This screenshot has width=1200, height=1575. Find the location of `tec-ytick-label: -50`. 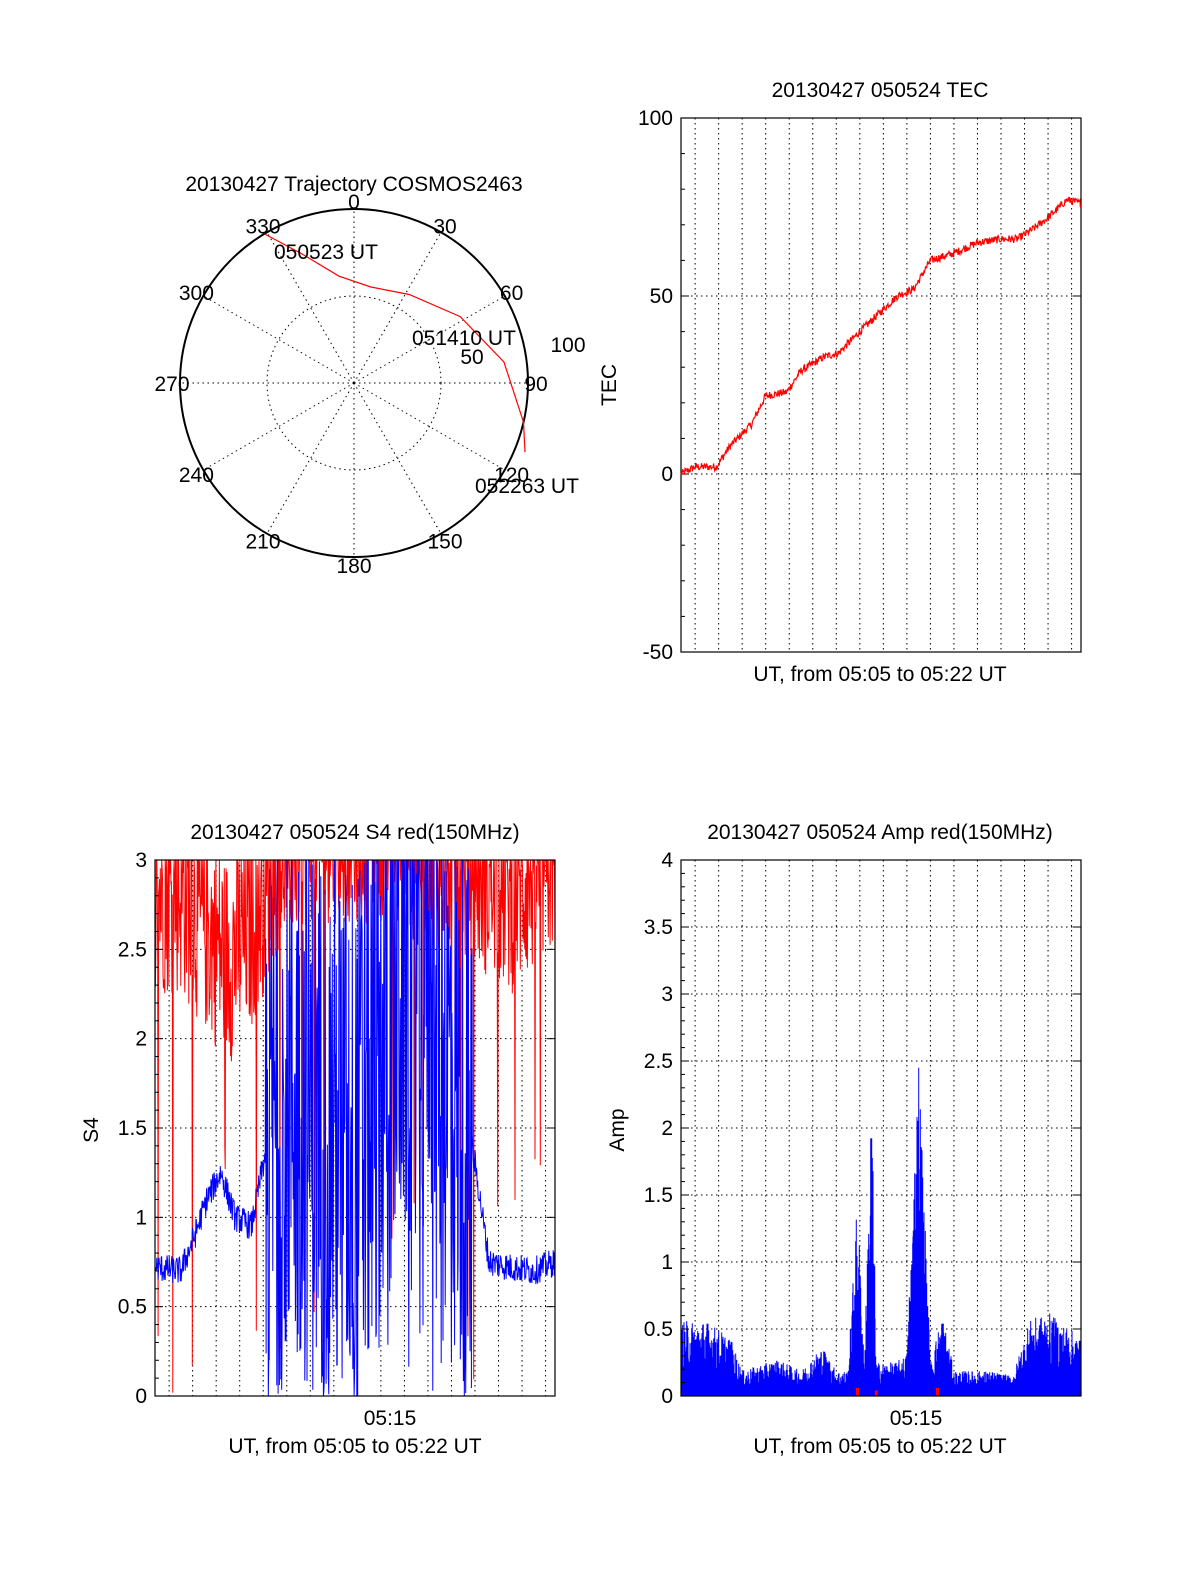

tec-ytick-label: -50 is located at coordinates (658, 652).